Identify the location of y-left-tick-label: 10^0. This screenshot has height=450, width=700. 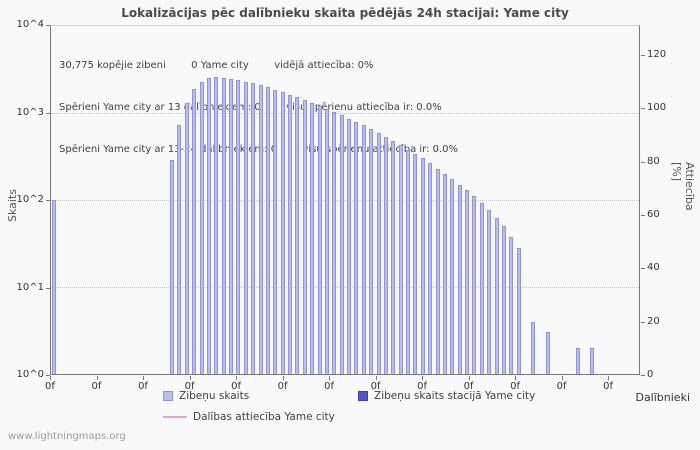
(30, 374).